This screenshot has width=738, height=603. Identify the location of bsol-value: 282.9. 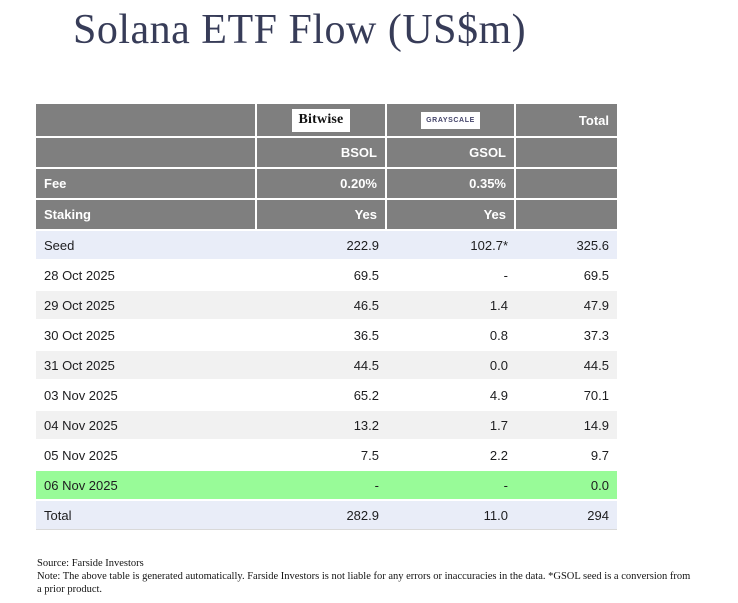
(362, 515).